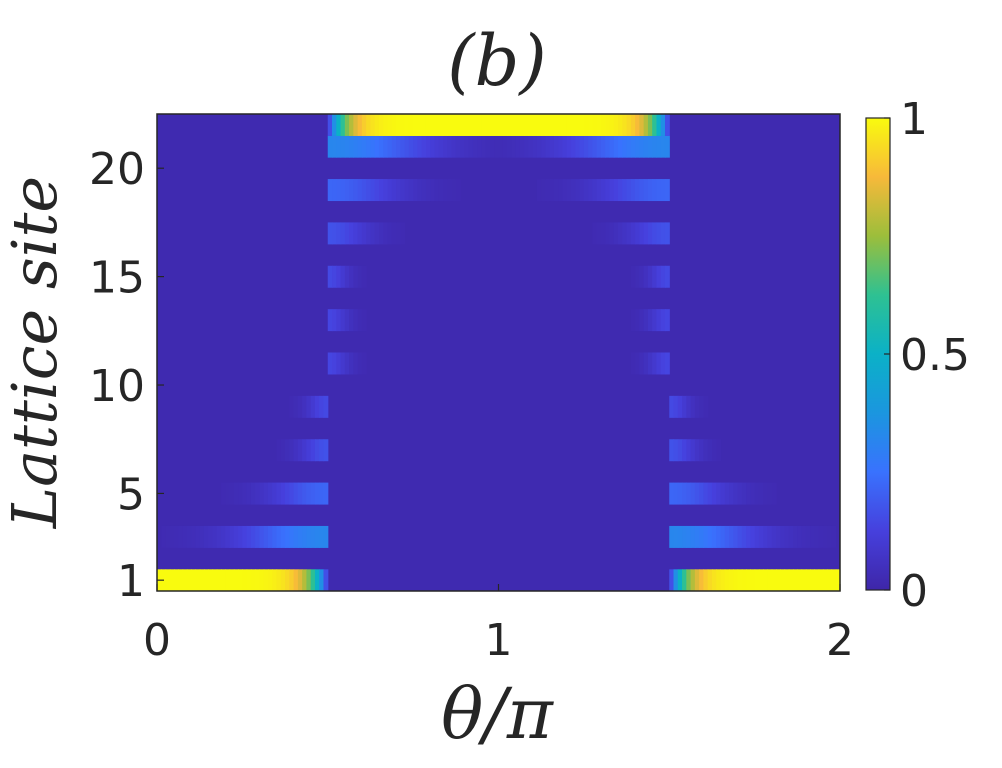 The image size is (1002, 768). Describe the element at coordinates (35, 352) in the screenshot. I see `y-axis-label: Lattice site` at that location.